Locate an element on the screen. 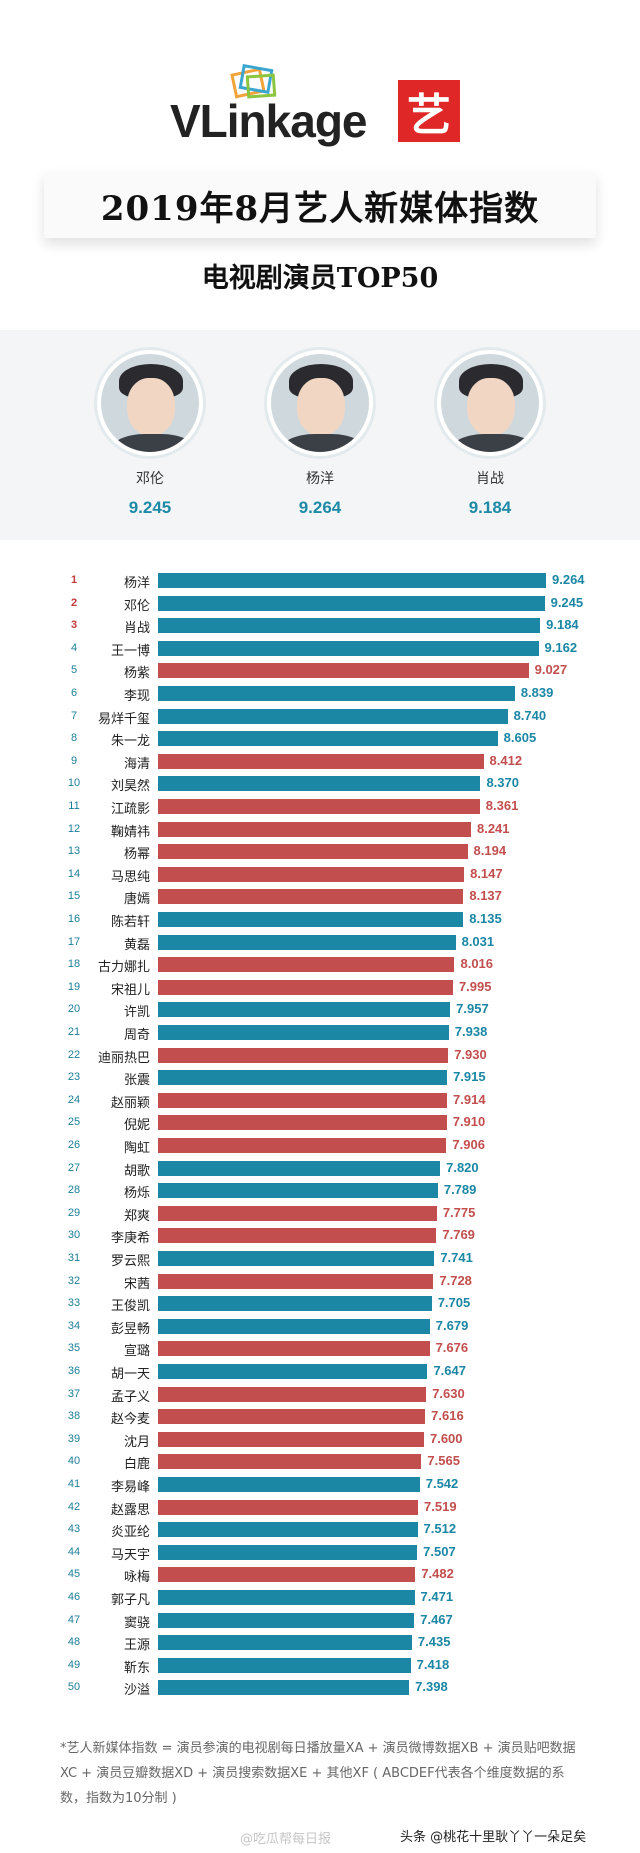  rank-number: 17 is located at coordinates (74, 941).